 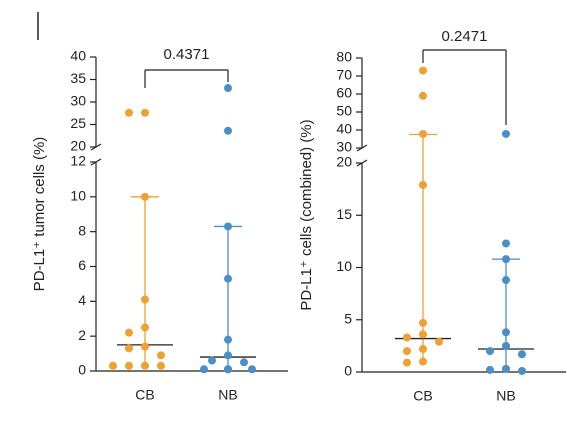 I want to click on y-tick-label: 5, so click(x=348, y=318).